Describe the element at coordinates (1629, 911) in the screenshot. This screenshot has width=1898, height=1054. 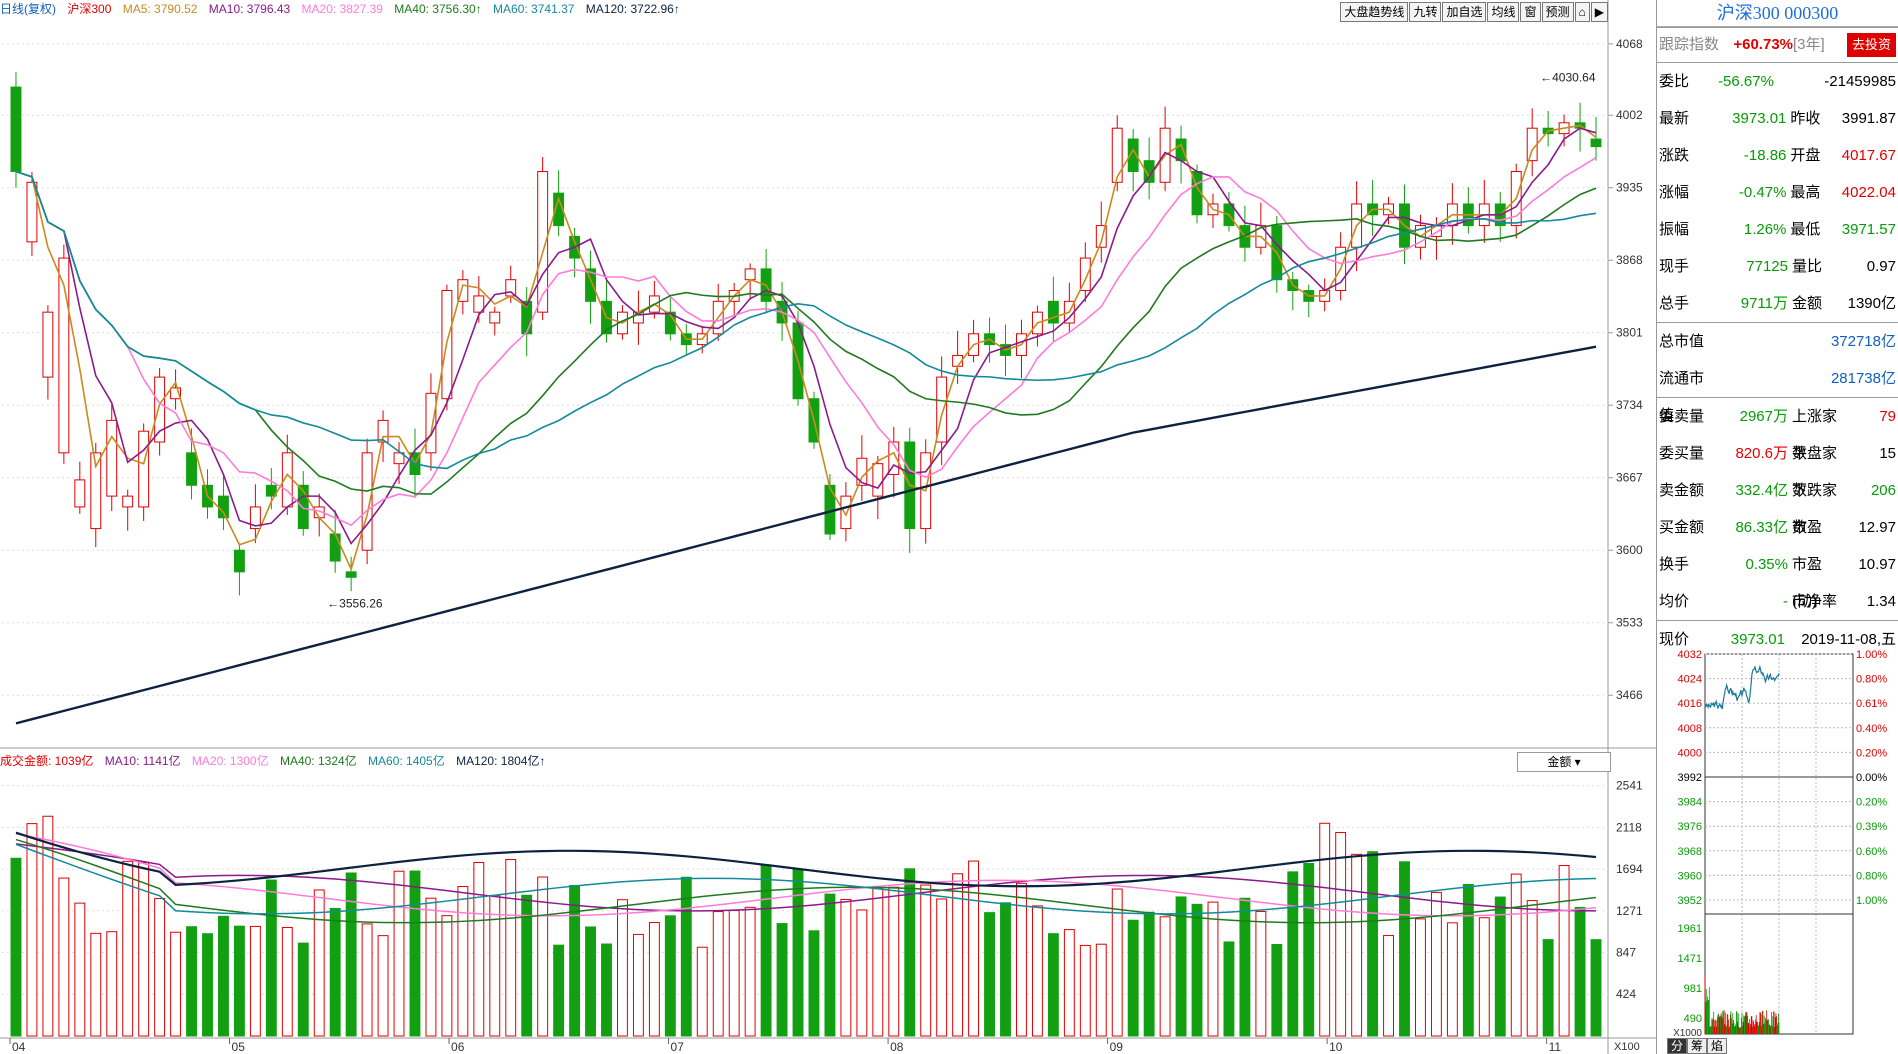
I see `volume-tick-label: 1271` at that location.